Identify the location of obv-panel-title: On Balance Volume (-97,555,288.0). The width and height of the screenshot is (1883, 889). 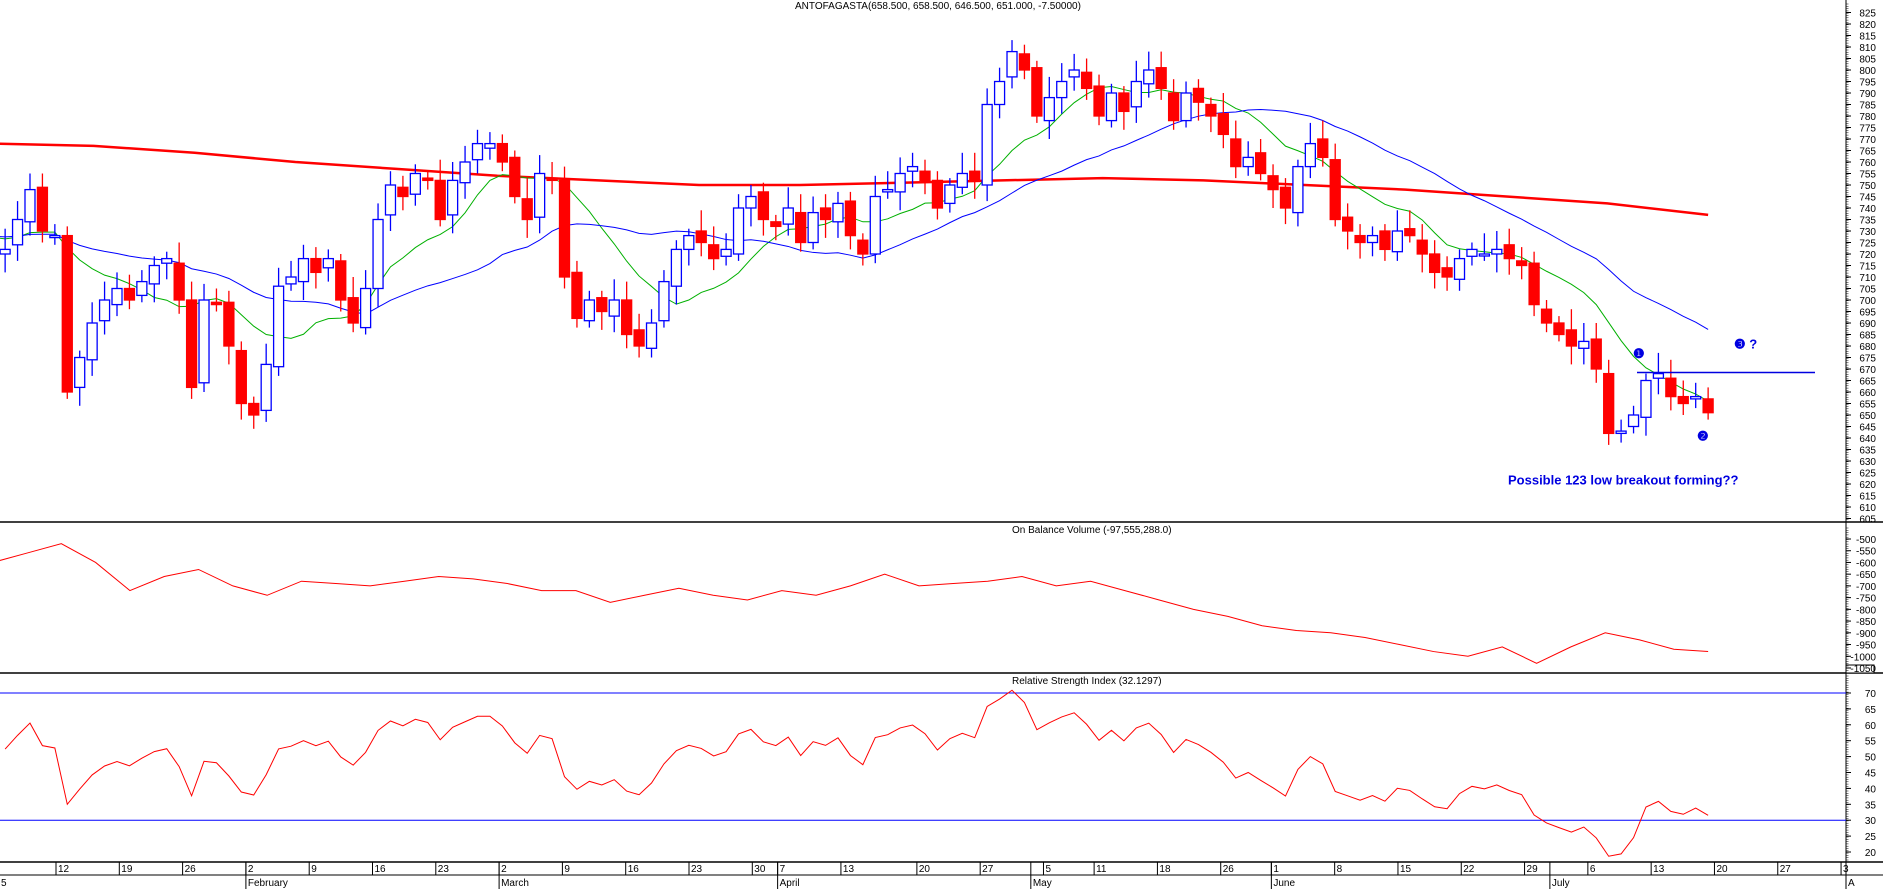
(1092, 530).